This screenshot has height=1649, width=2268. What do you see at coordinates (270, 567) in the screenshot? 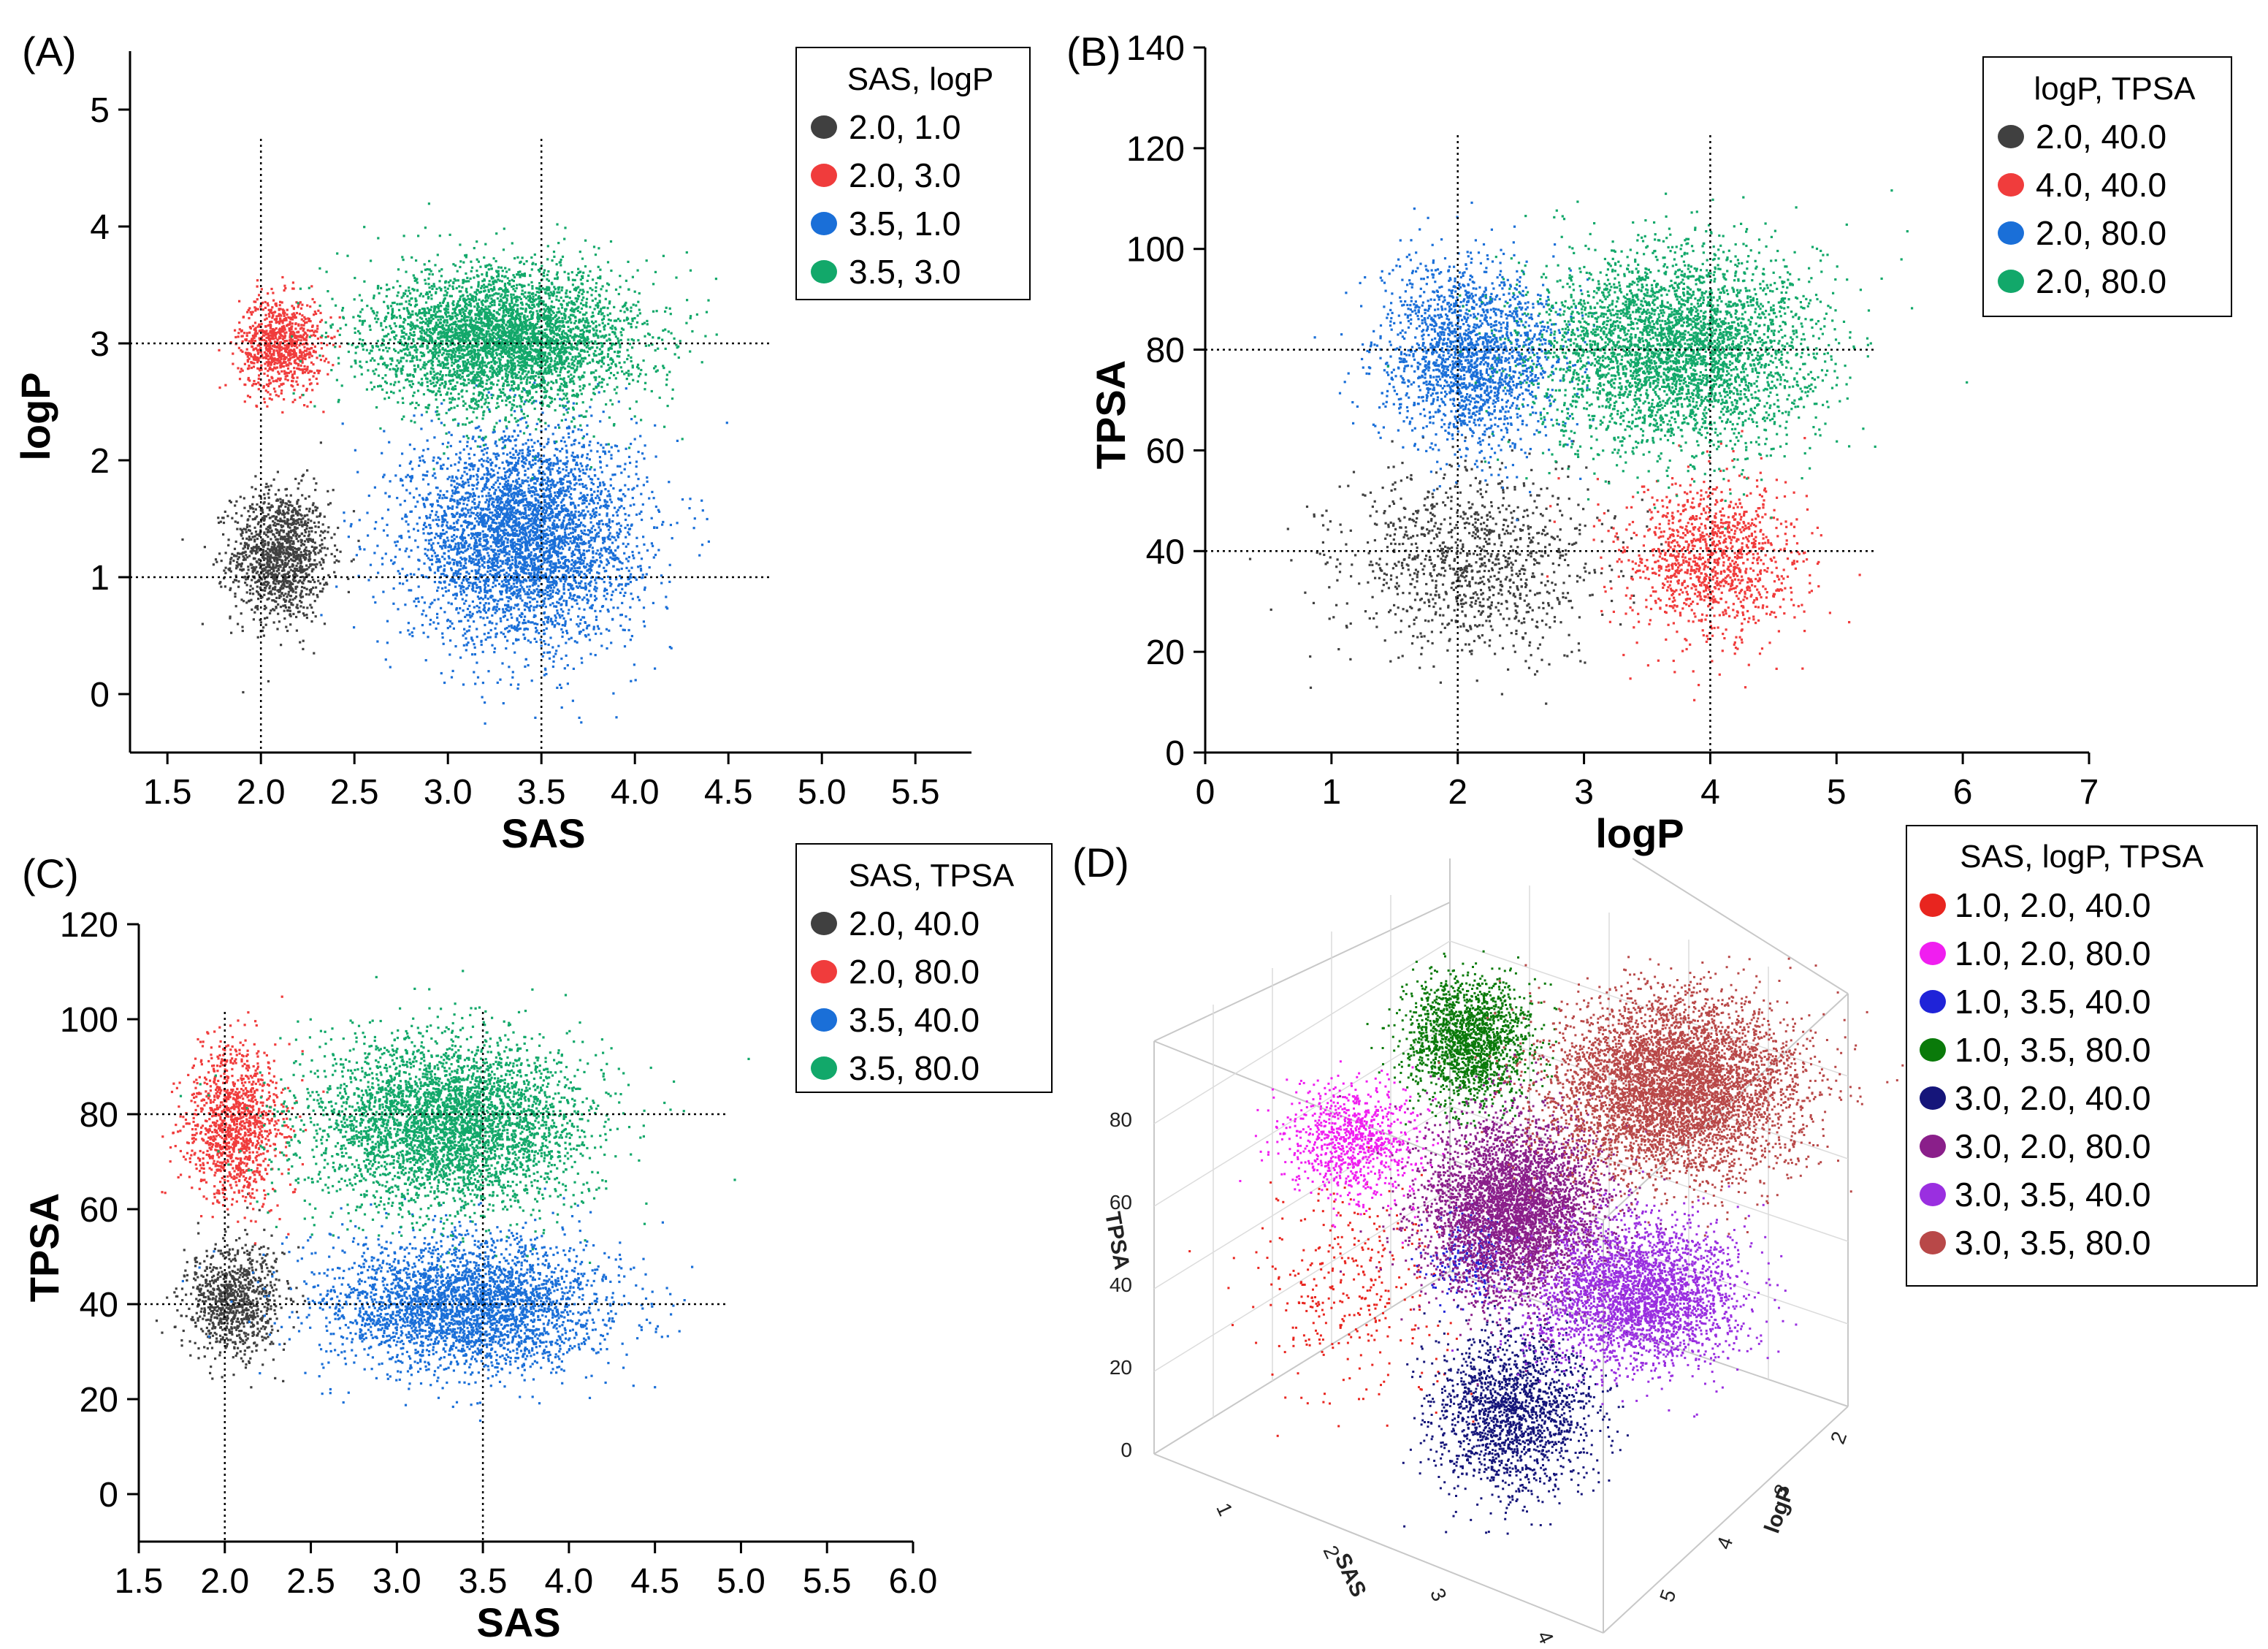
I see `series-1-points` at bounding box center [270, 567].